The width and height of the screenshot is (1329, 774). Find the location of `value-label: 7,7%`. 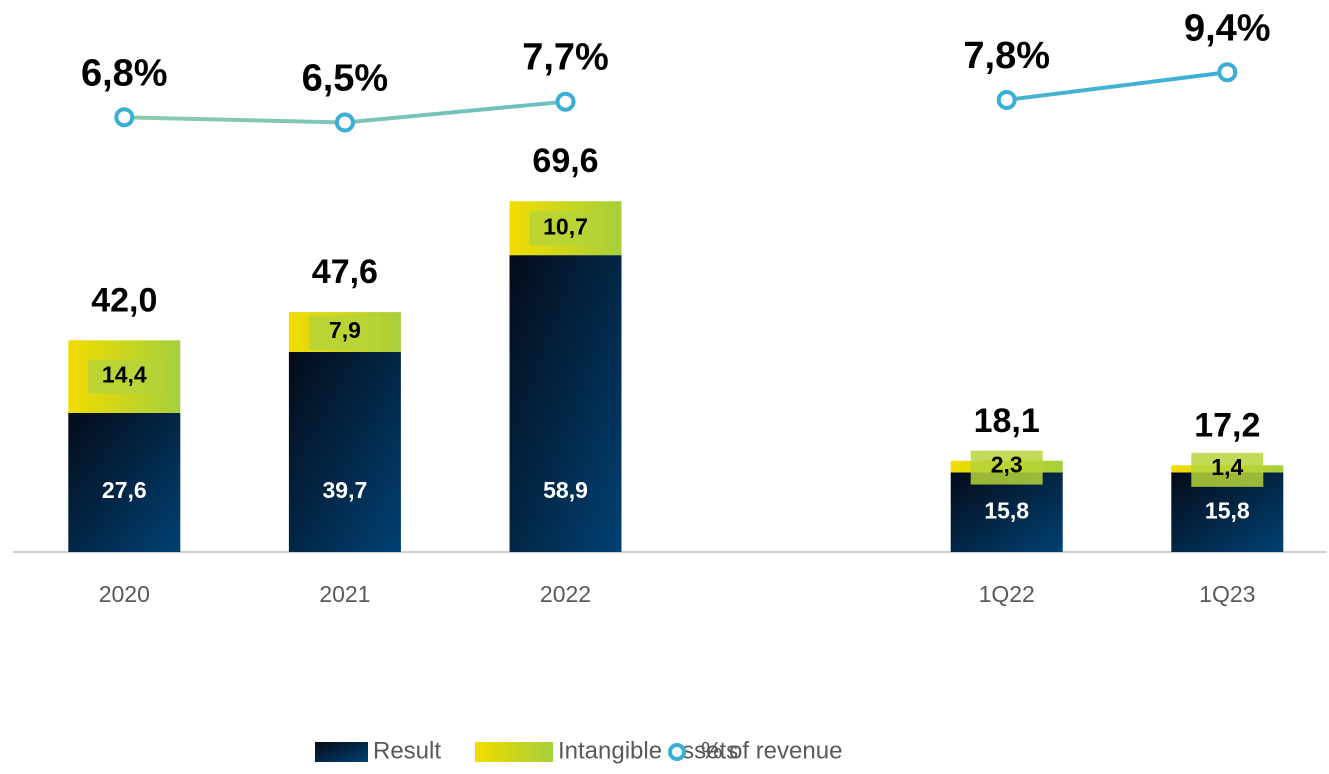

value-label: 7,7% is located at coordinates (565, 58).